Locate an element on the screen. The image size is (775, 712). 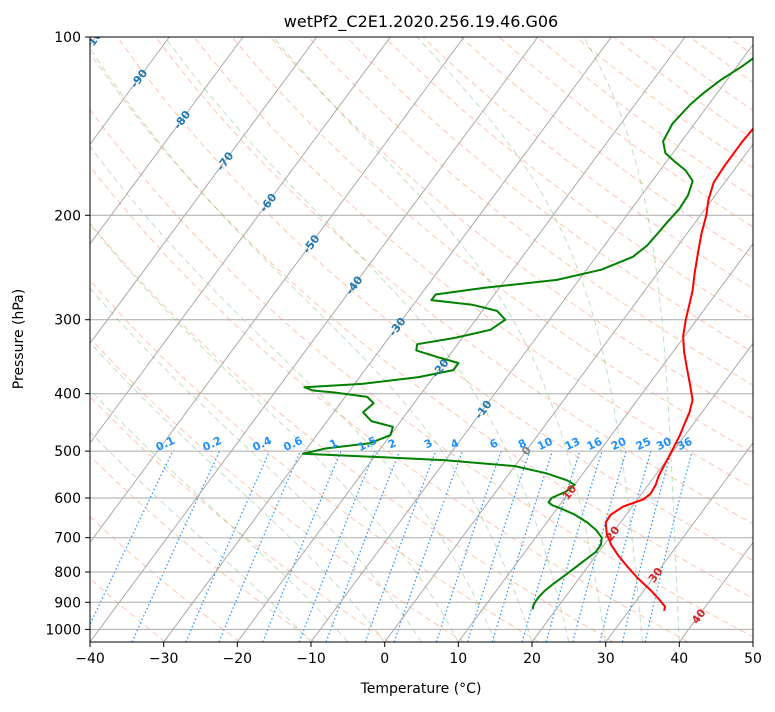
x-tick-label: −30 is located at coordinates (164, 659).